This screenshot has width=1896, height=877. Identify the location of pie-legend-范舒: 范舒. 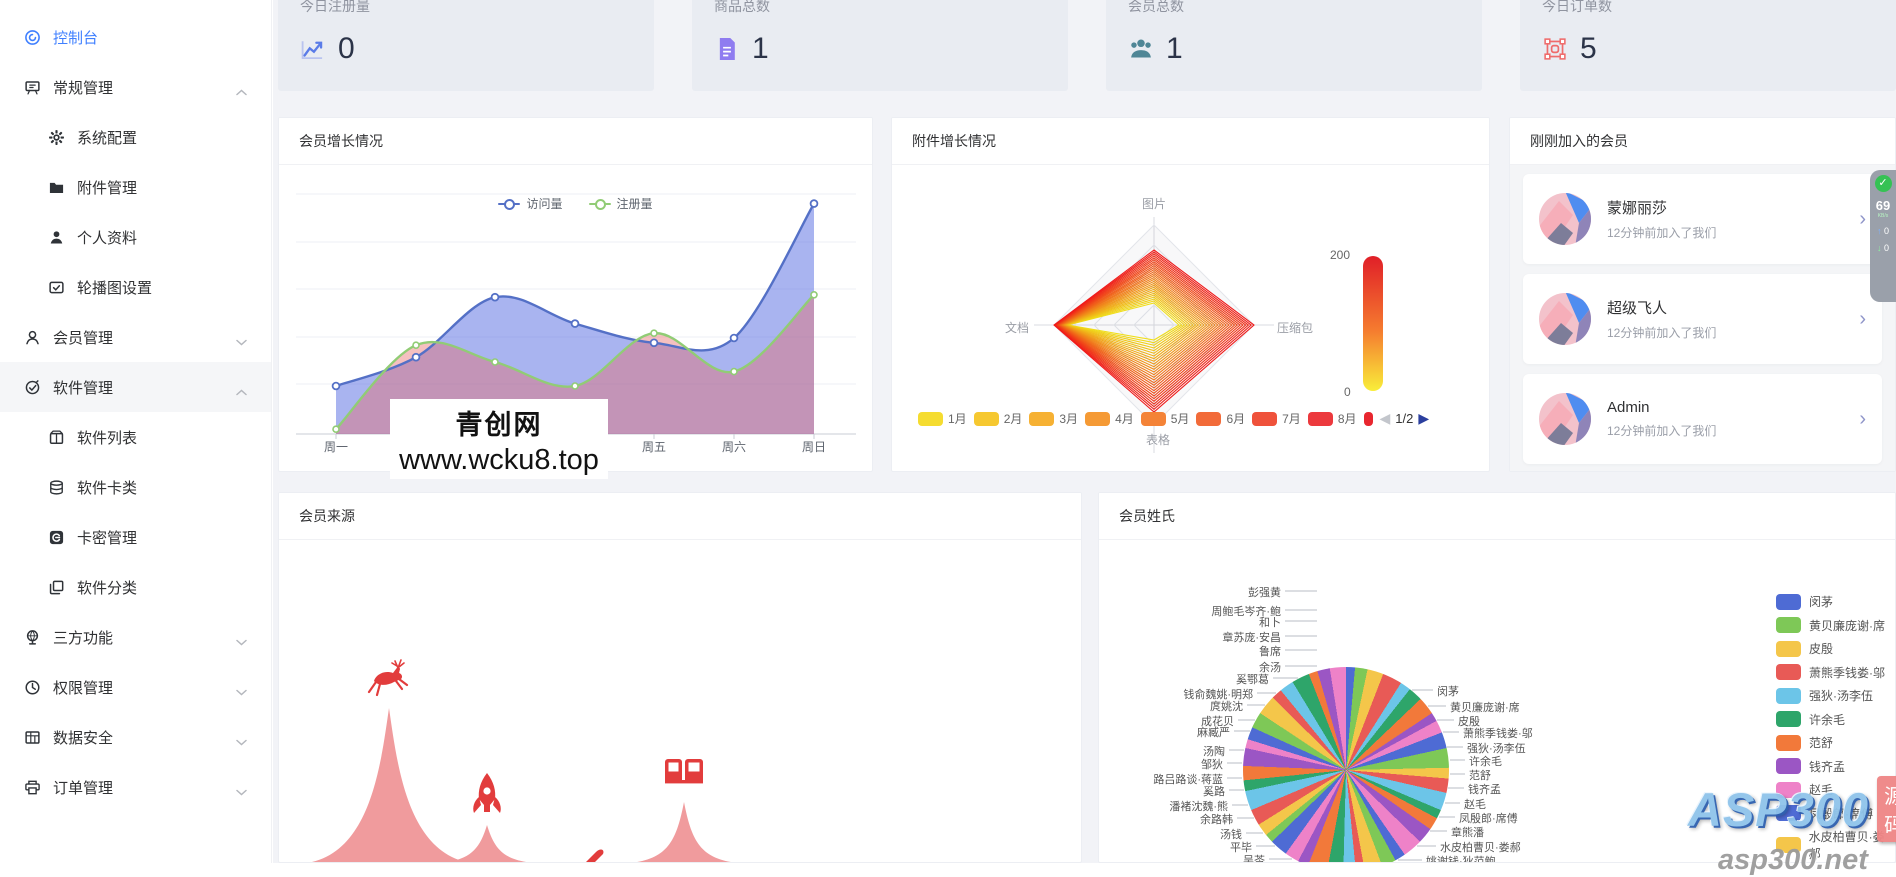
(1804, 742).